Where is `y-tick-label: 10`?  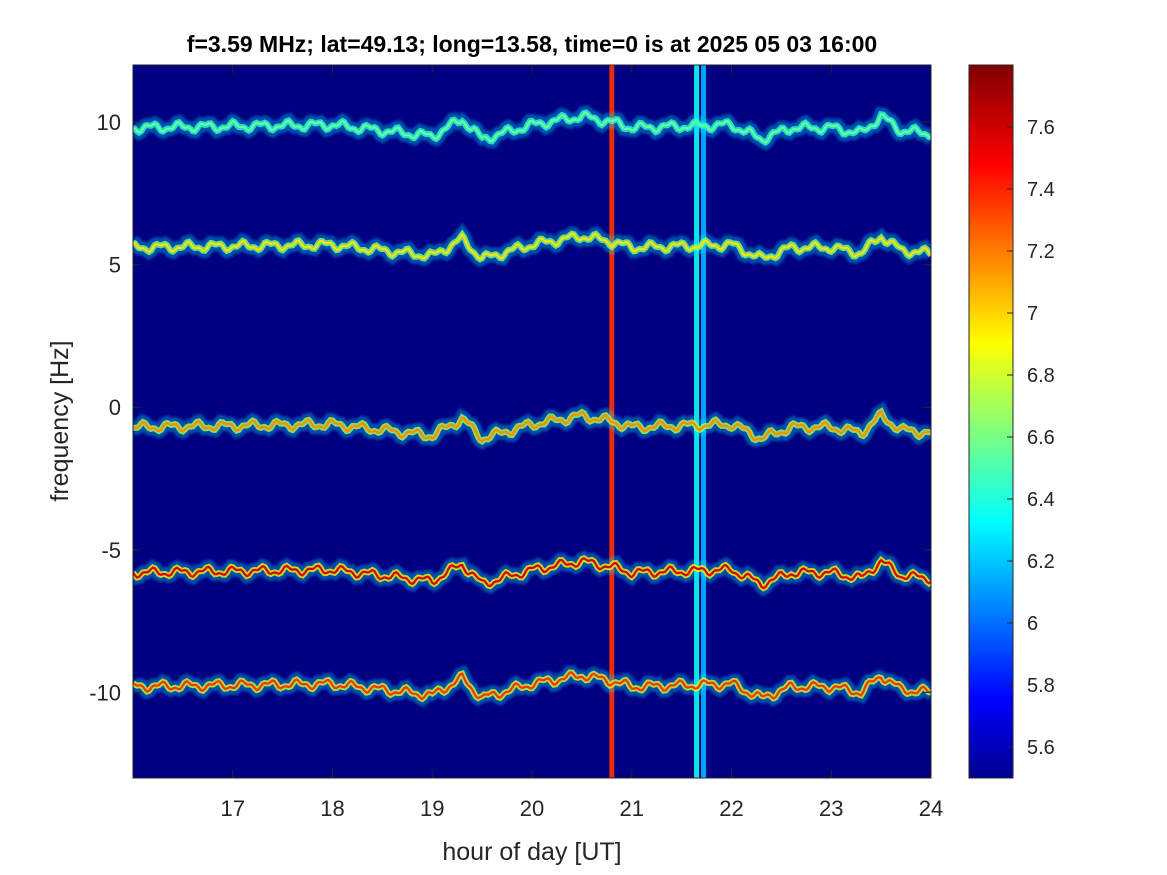
y-tick-label: 10 is located at coordinates (109, 122).